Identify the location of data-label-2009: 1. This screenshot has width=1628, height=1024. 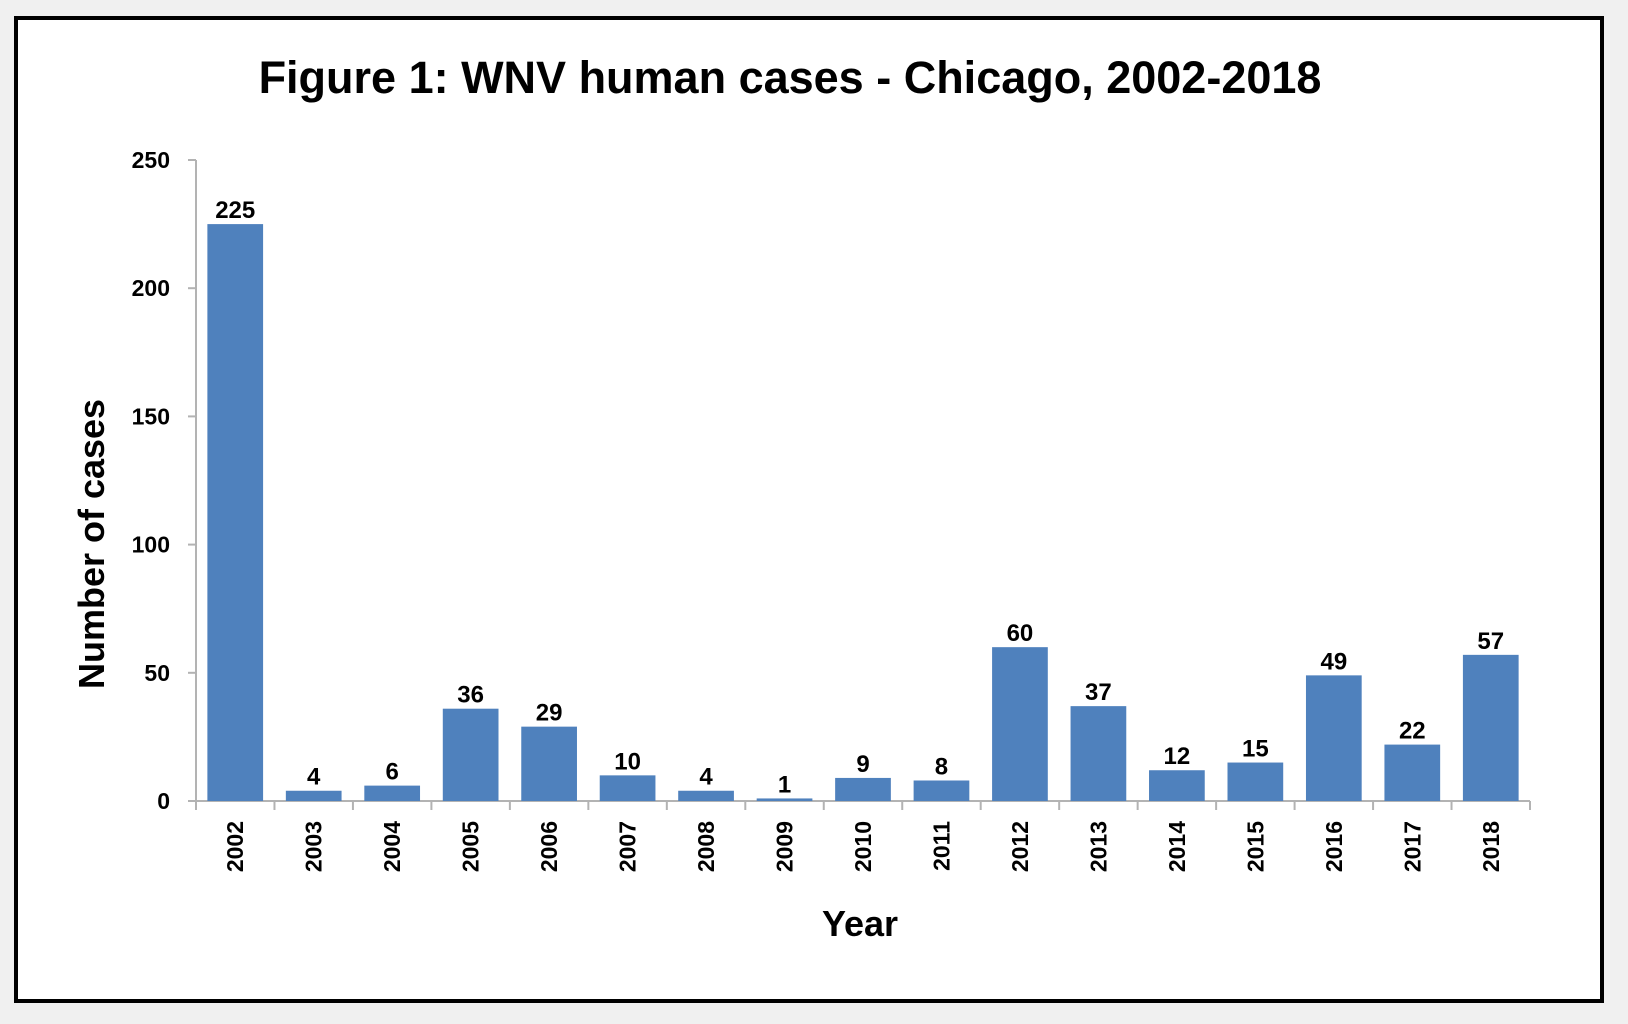
(784, 784).